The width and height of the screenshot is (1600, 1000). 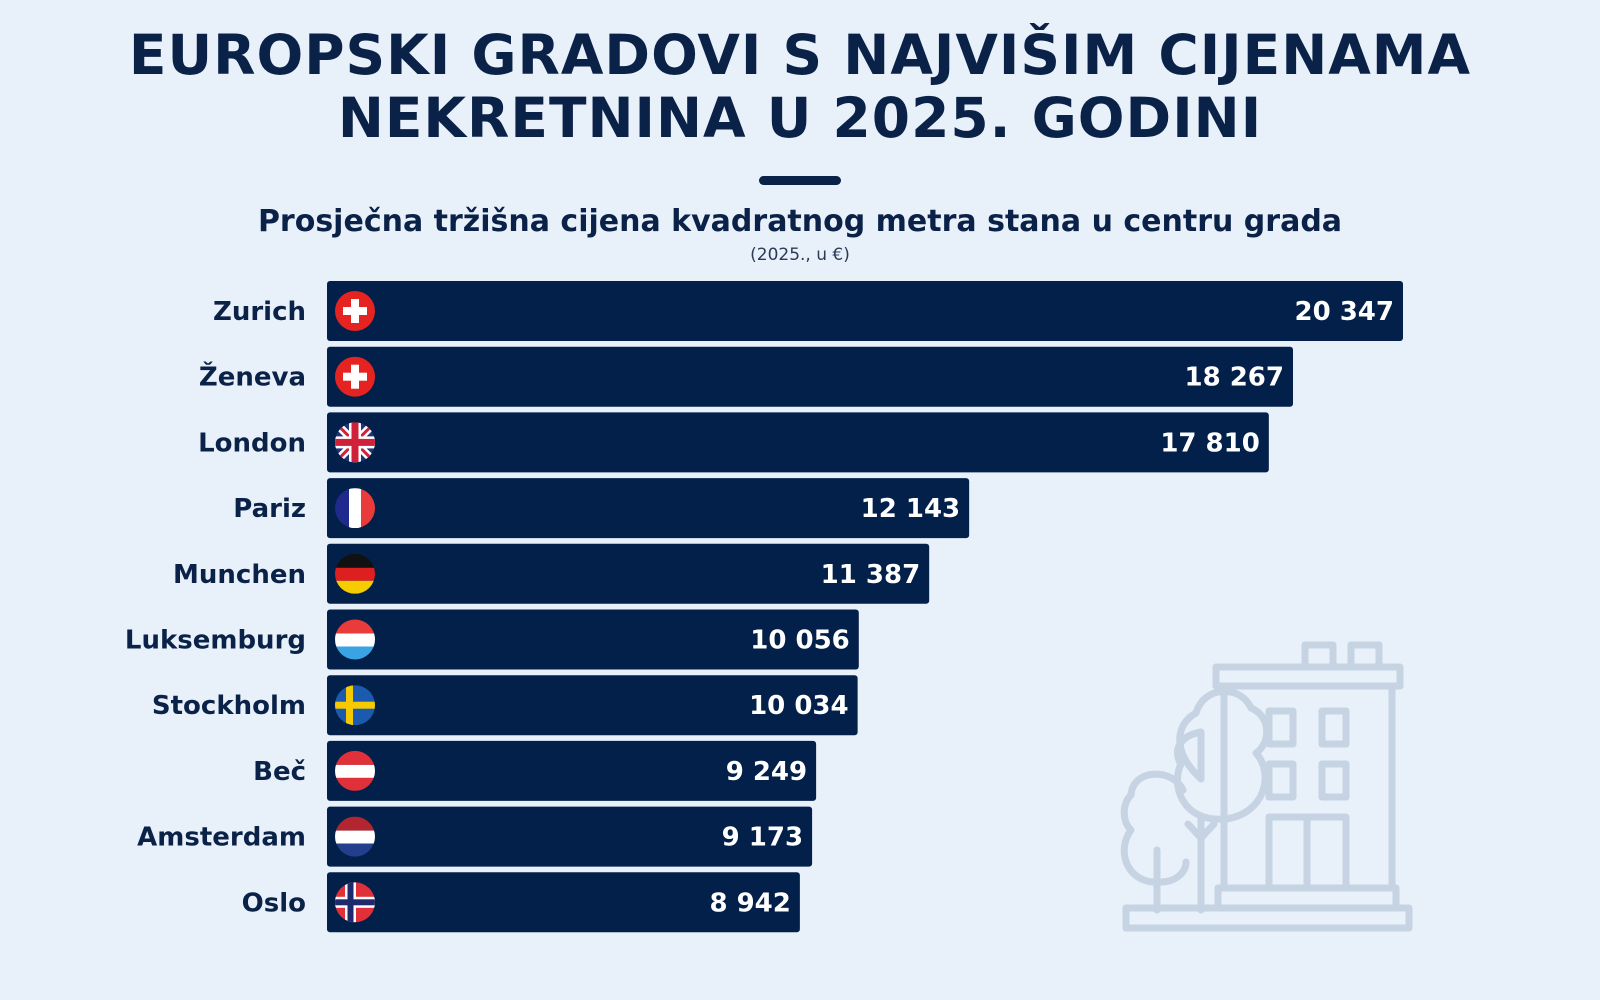 I want to click on bar-row: Beč 9 249, so click(x=535, y=770).